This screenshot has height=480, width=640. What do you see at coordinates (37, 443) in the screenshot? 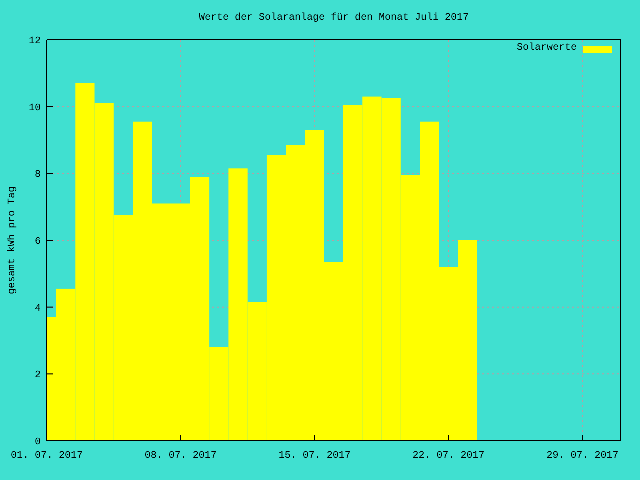
I see `y-tick-label: 0` at bounding box center [37, 443].